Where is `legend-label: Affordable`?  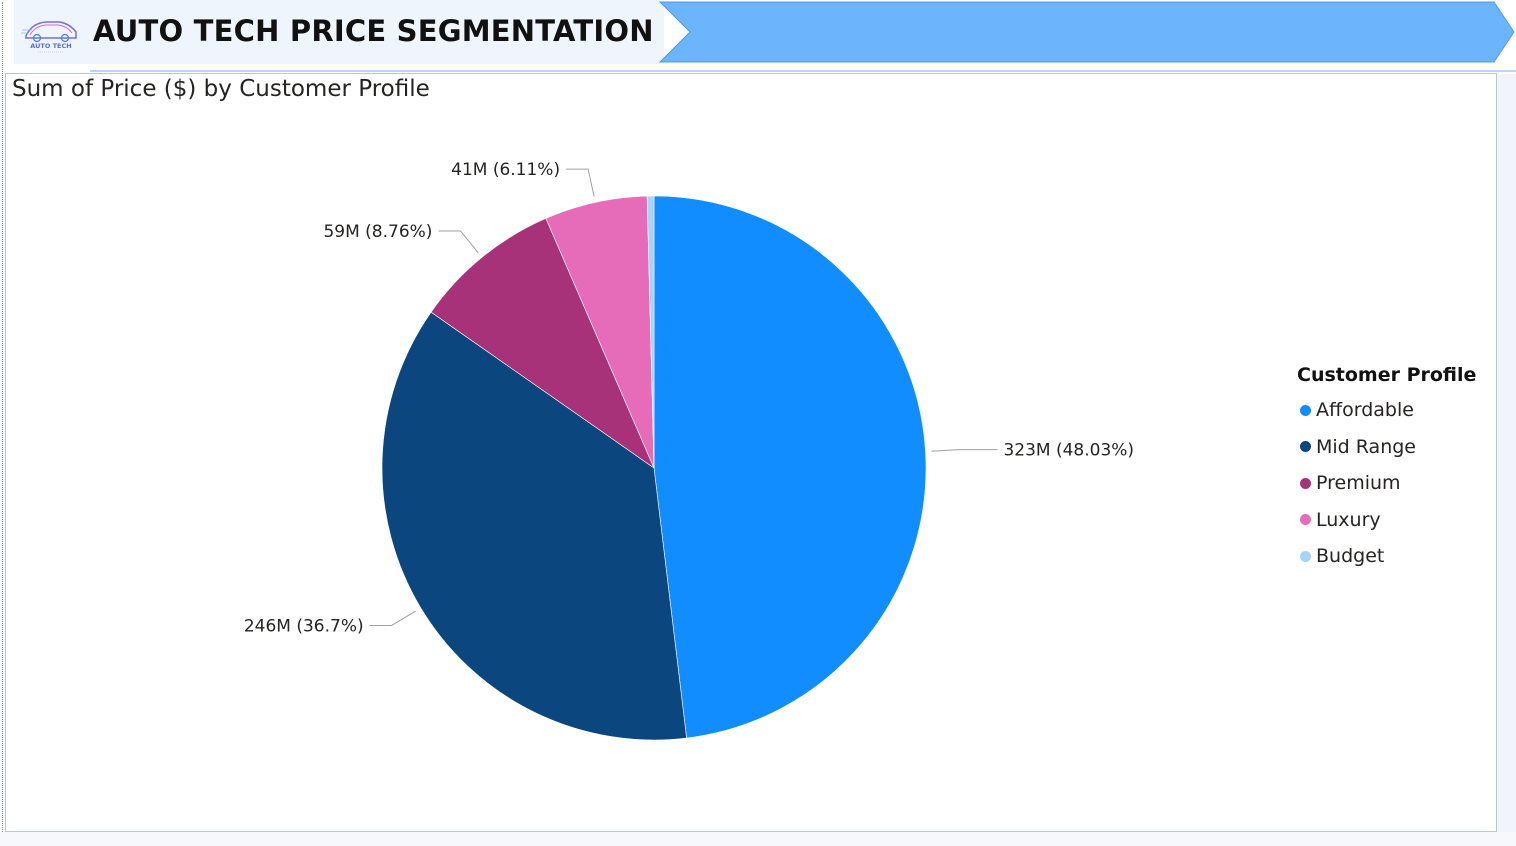 legend-label: Affordable is located at coordinates (1365, 410).